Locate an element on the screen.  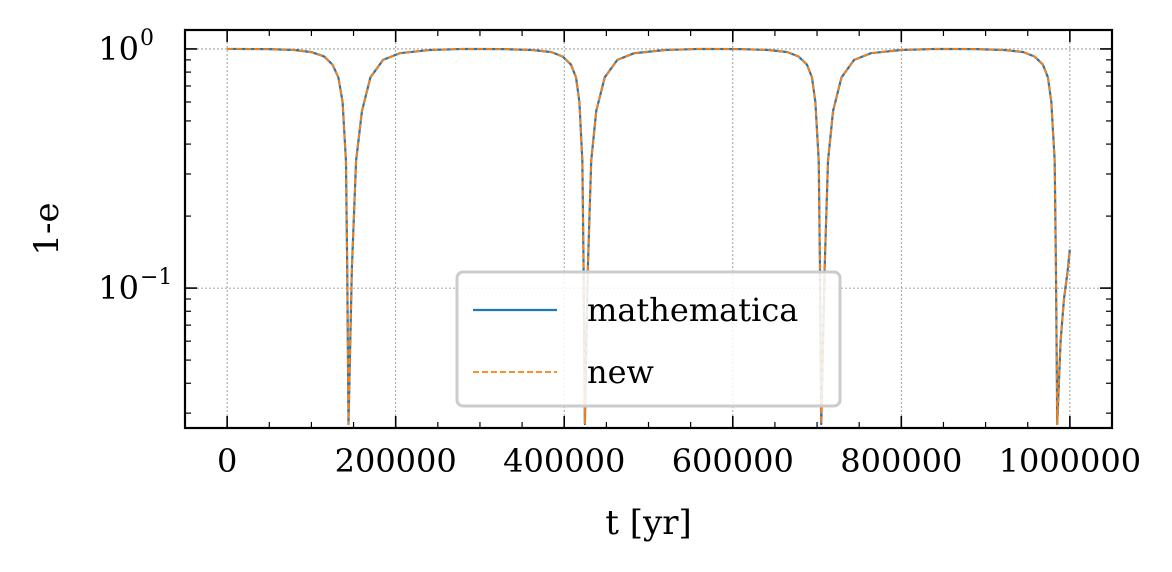
legend: mathematica new is located at coordinates (648, 339).